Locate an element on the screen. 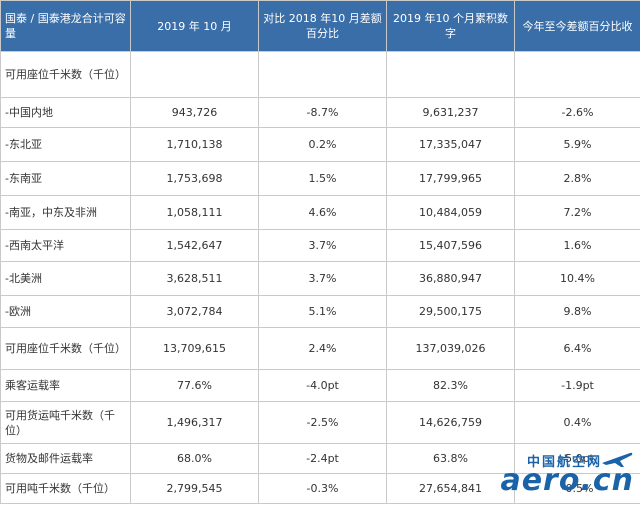 The height and width of the screenshot is (505, 640). row-label: -西南太平洋 is located at coordinates (65, 245).